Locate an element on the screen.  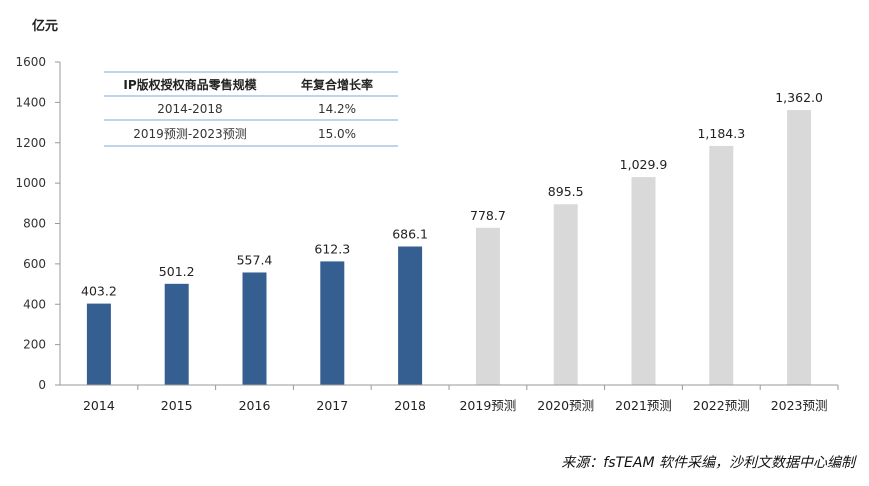
bar-2014 is located at coordinates (98, 344).